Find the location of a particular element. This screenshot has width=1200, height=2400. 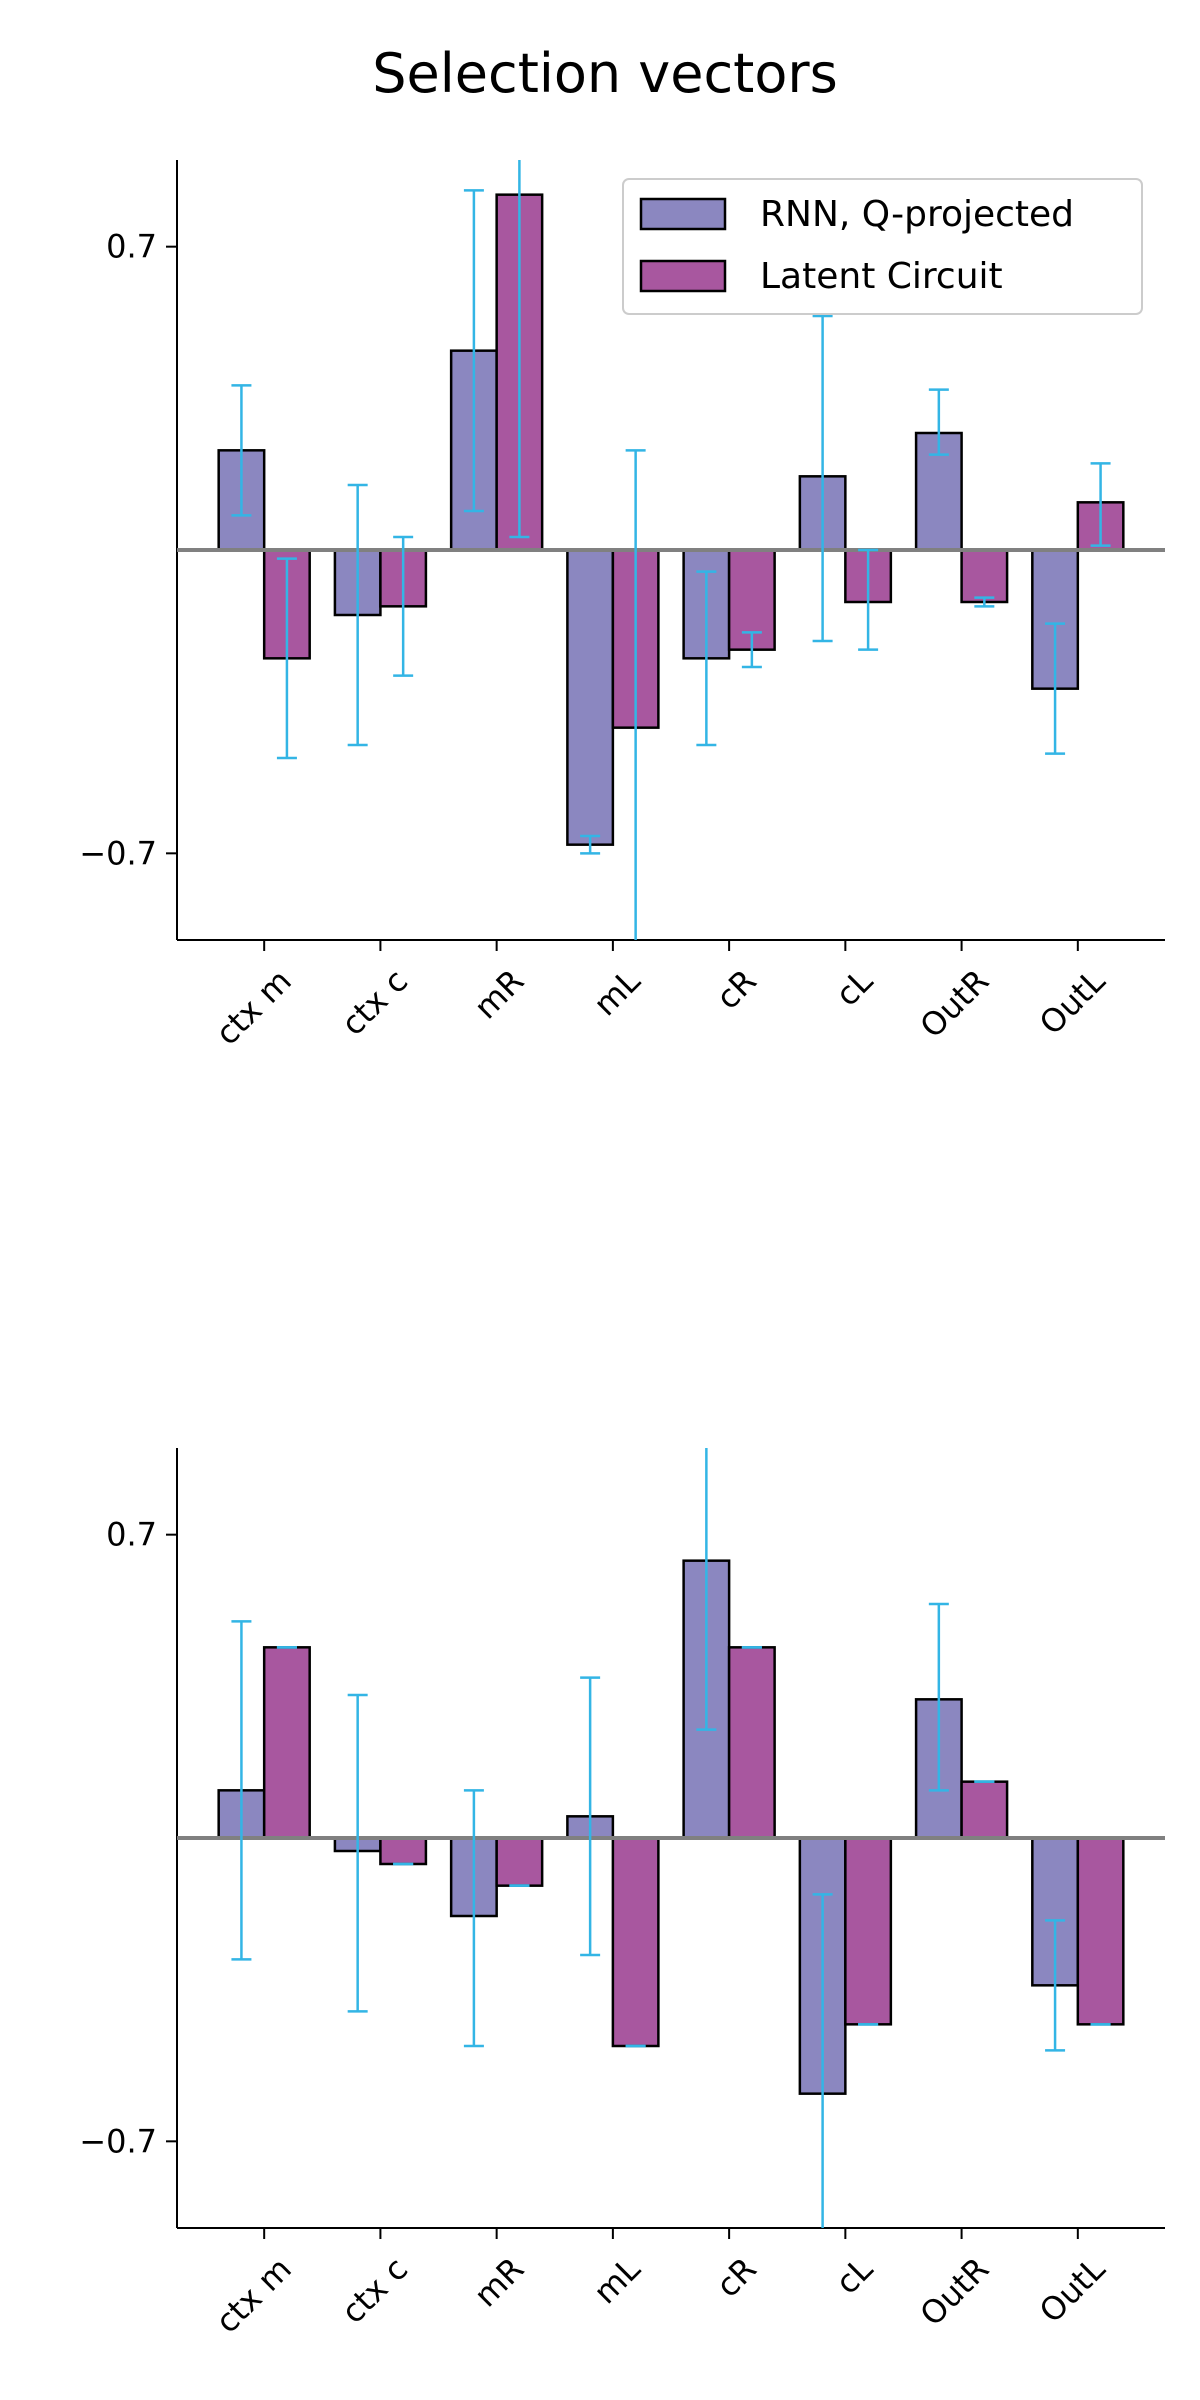

legend-label: Latent Circuit is located at coordinates (881, 276).